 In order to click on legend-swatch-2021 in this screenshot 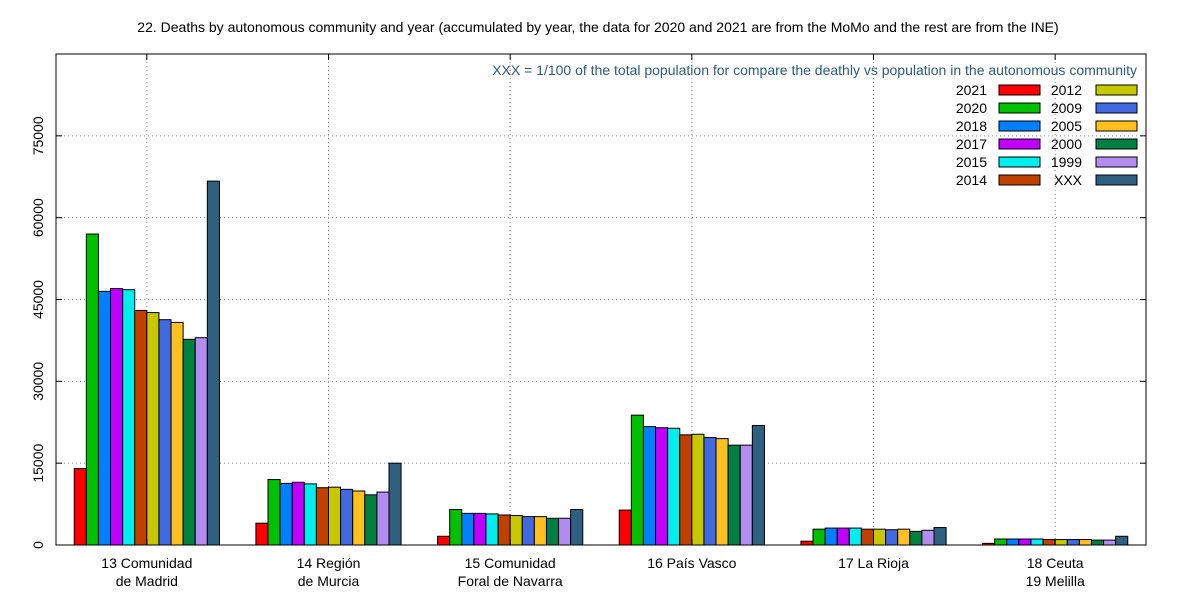, I will do `click(1019, 90)`.